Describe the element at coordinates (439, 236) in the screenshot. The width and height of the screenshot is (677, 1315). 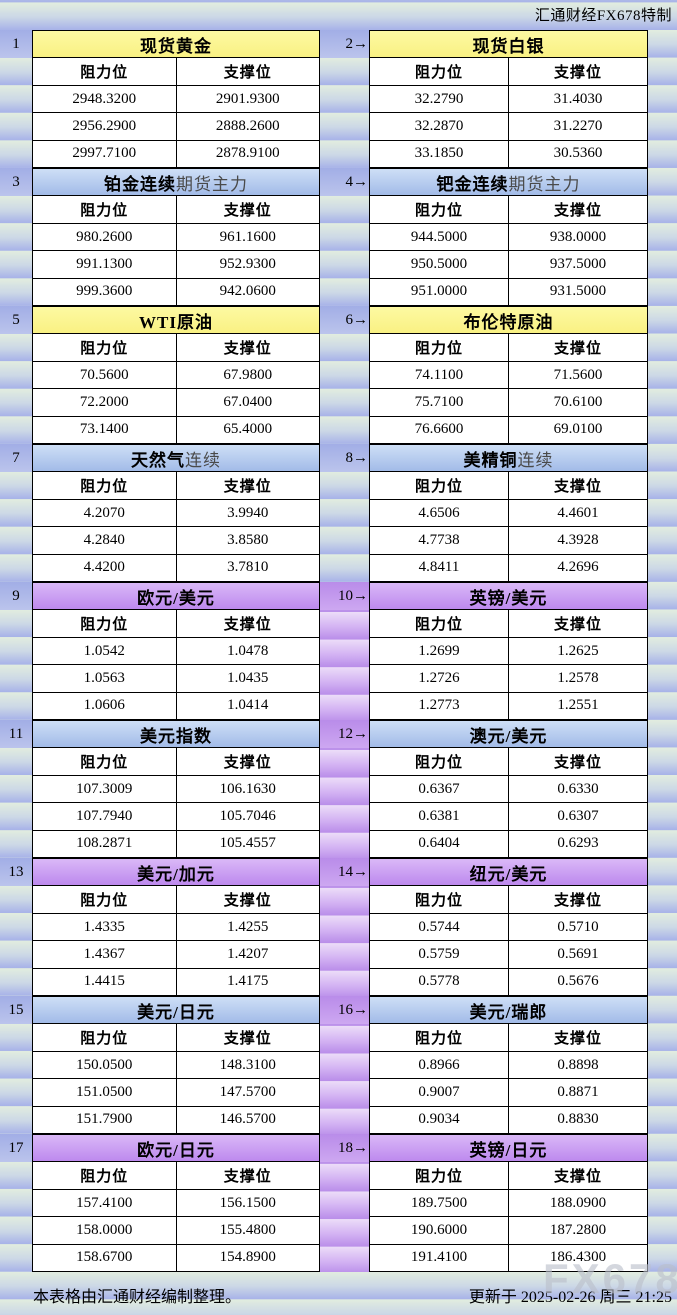
I see `resistance-value: 944.5000` at that location.